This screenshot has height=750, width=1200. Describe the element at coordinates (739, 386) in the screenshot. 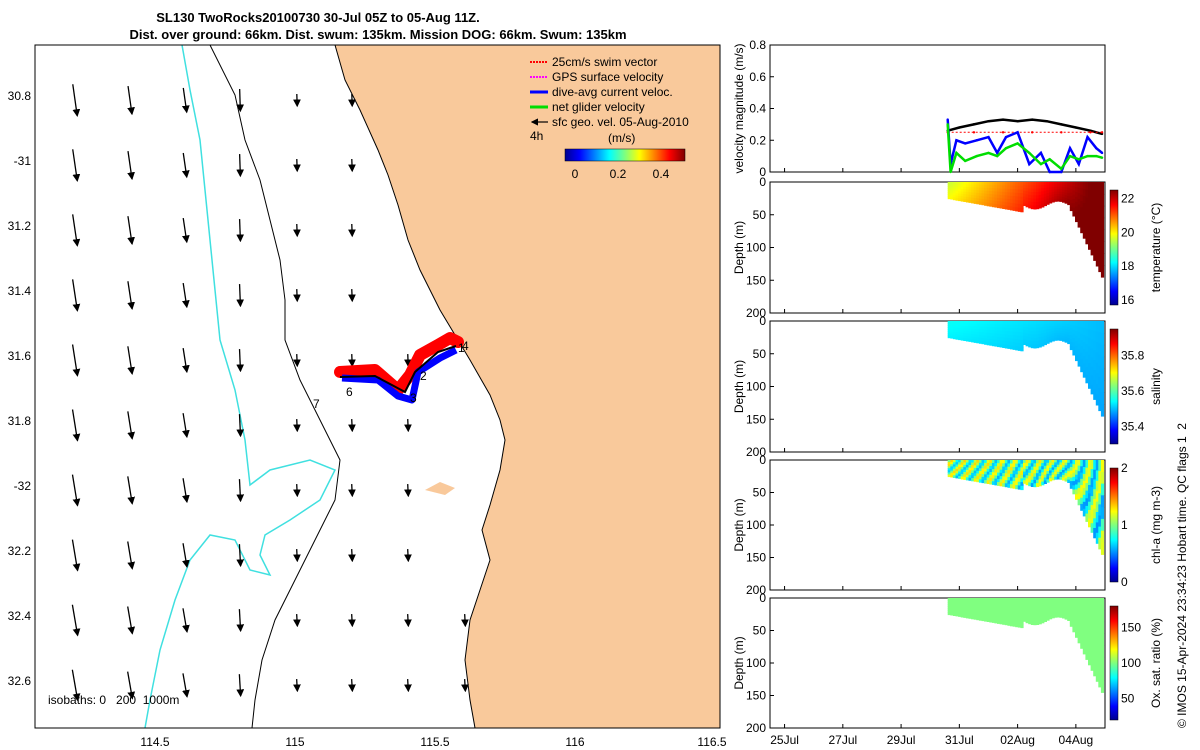

I see `panel-ylabel: Depth (m)` at that location.